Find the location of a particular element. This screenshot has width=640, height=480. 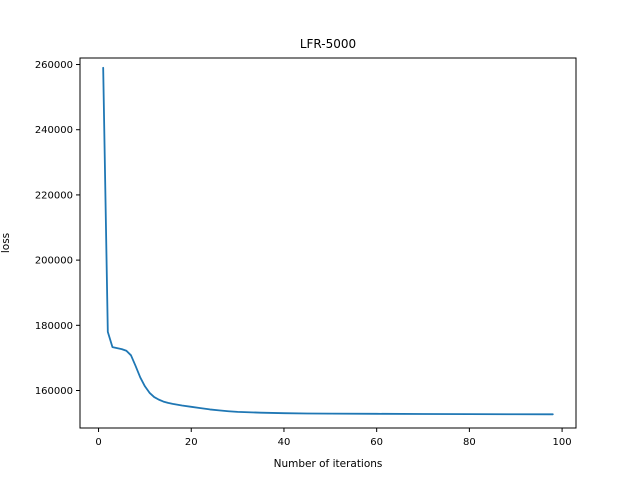

chart-title: LFR-5000 is located at coordinates (328, 44).